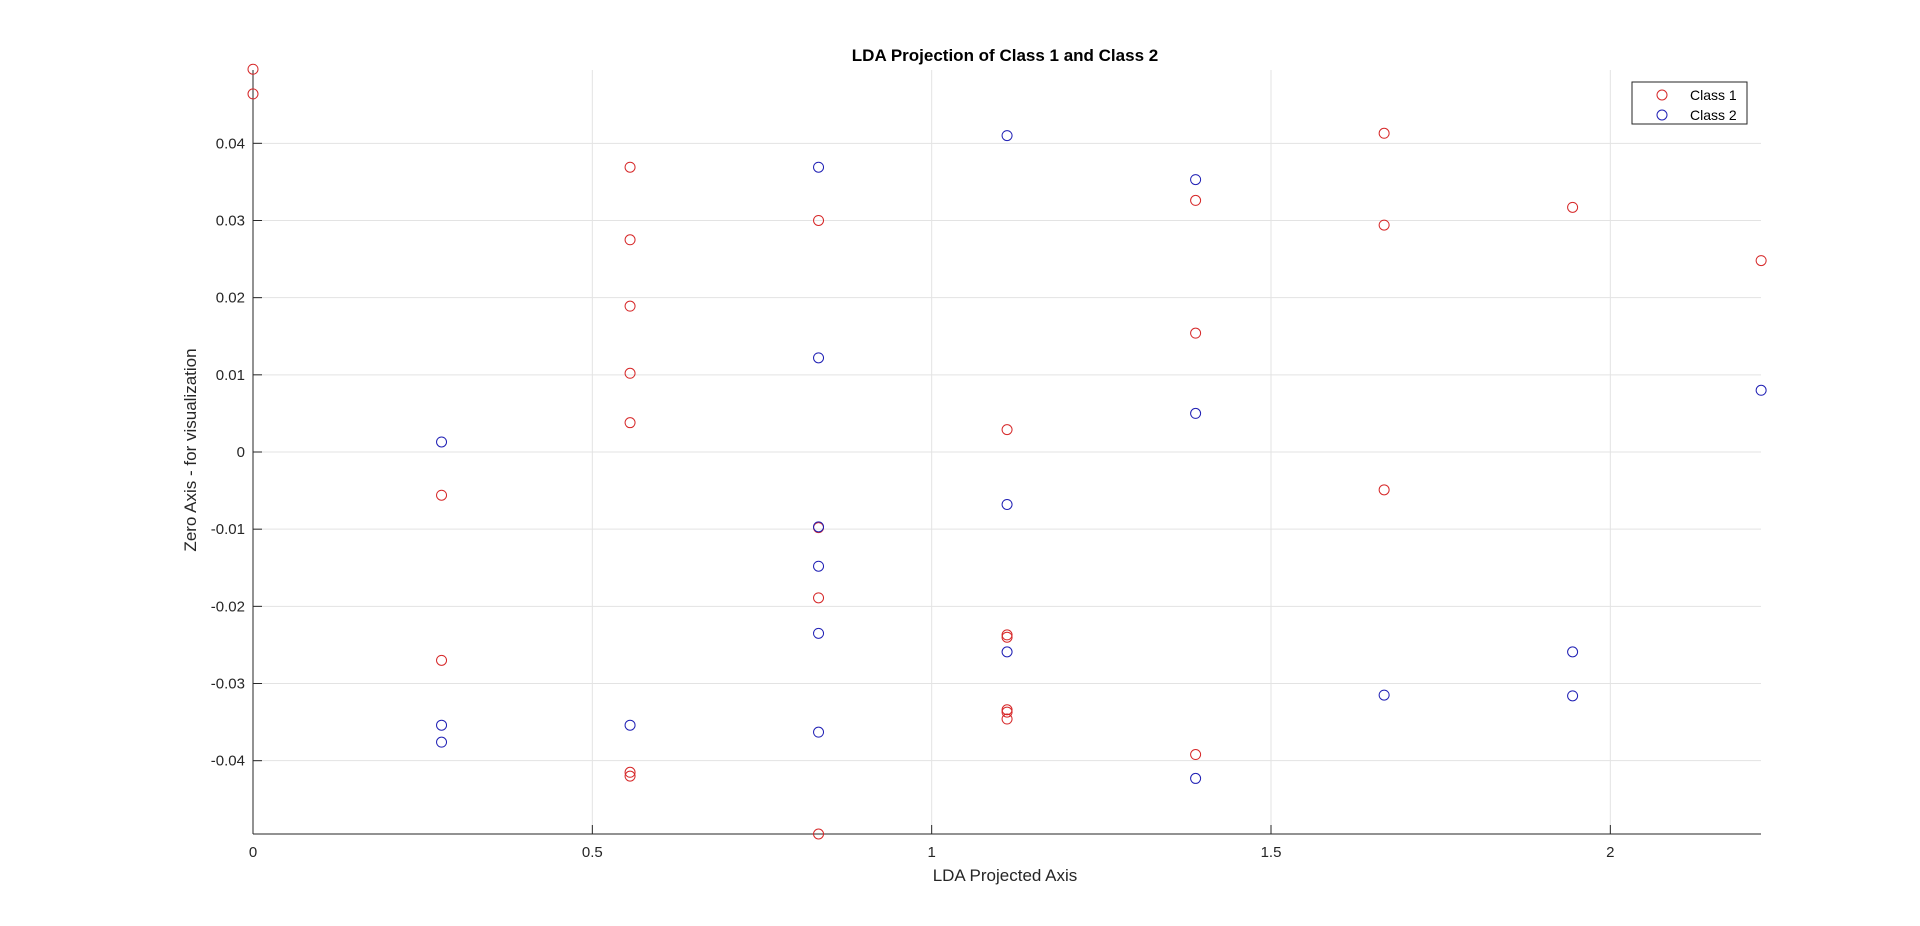  What do you see at coordinates (1271, 852) in the screenshot?
I see `x-tick-label: 1.5` at bounding box center [1271, 852].